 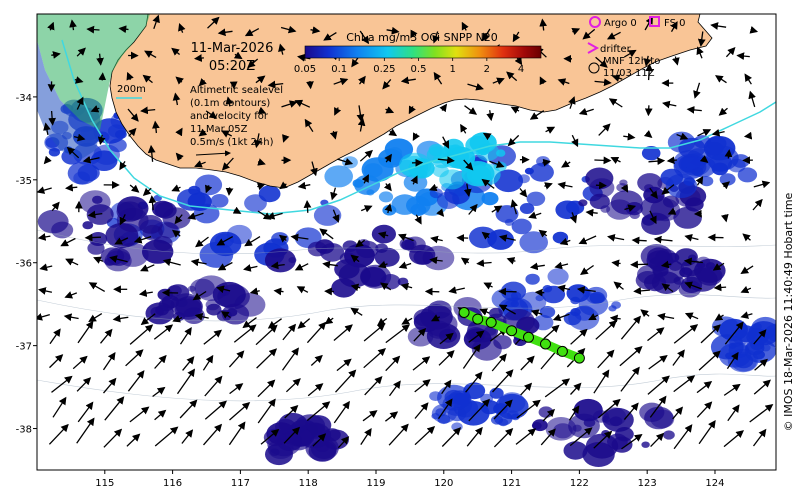 What do you see at coordinates (419, 69) in the screenshot?
I see `colorbar-tick-label: 0.5` at bounding box center [419, 69].